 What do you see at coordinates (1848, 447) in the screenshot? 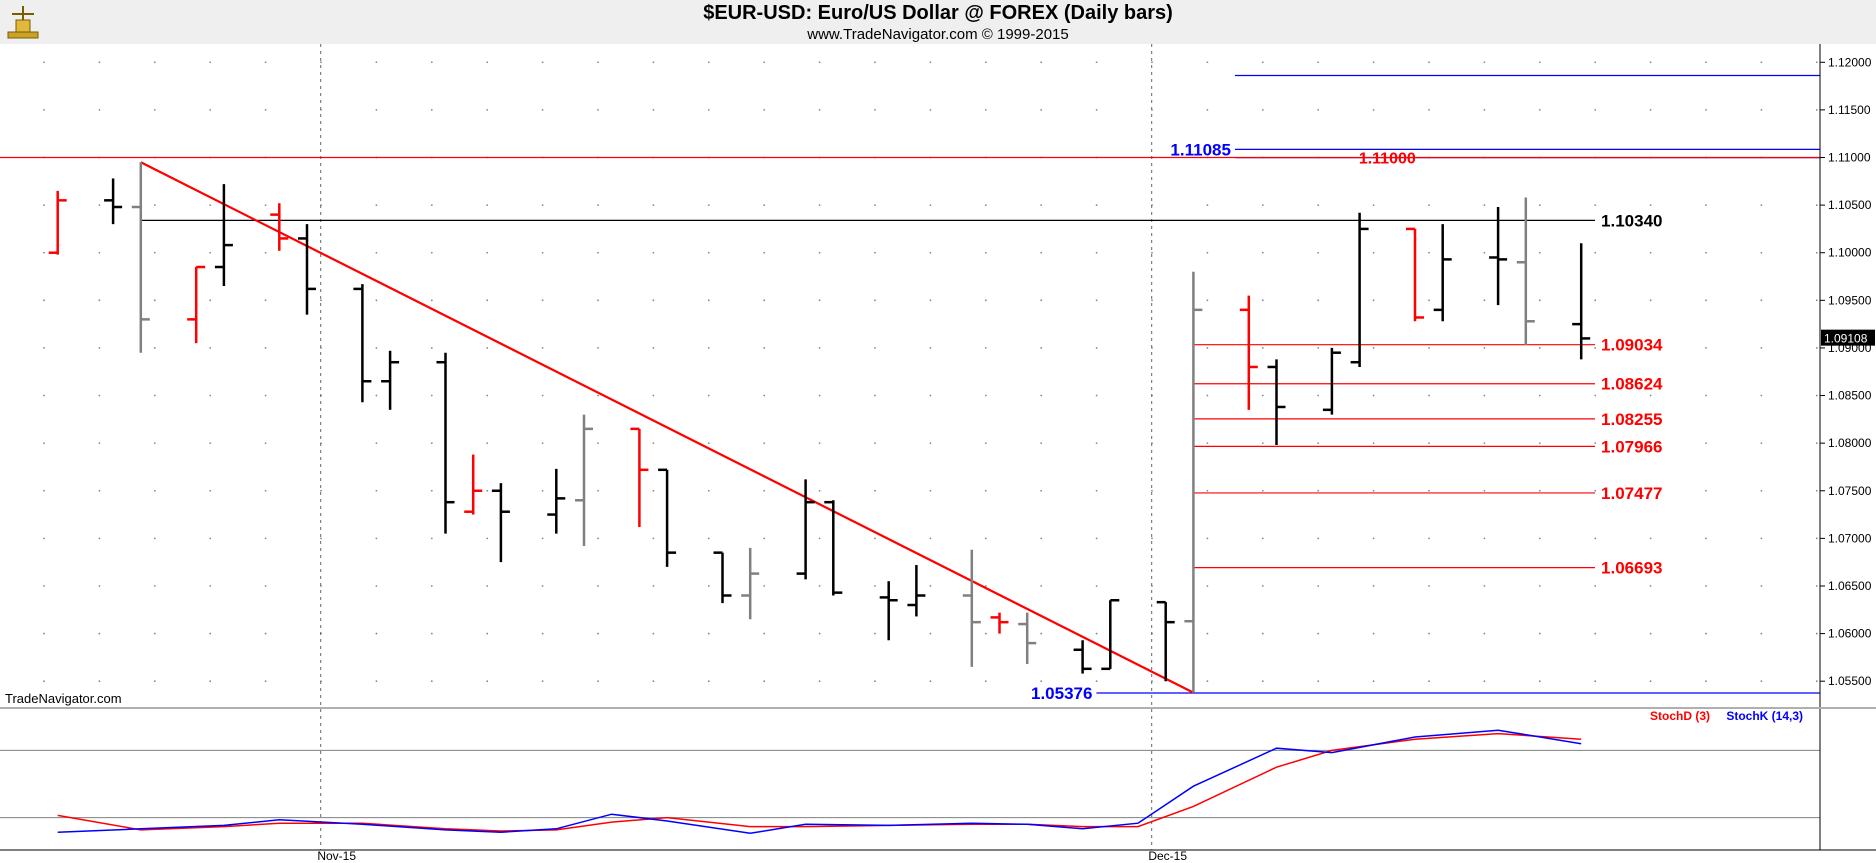
I see `price-axis-background` at bounding box center [1848, 447].